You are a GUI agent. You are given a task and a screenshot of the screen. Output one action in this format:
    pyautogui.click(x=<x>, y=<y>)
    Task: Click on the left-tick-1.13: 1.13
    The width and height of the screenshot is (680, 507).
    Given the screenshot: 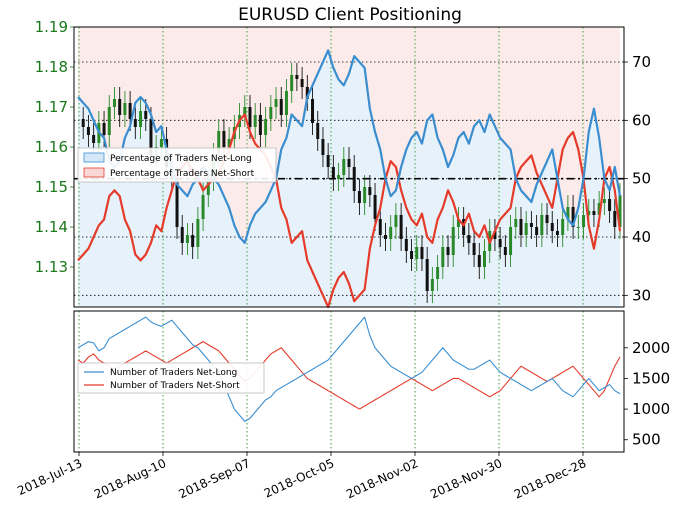 What is the action you would take?
    pyautogui.click(x=51, y=267)
    